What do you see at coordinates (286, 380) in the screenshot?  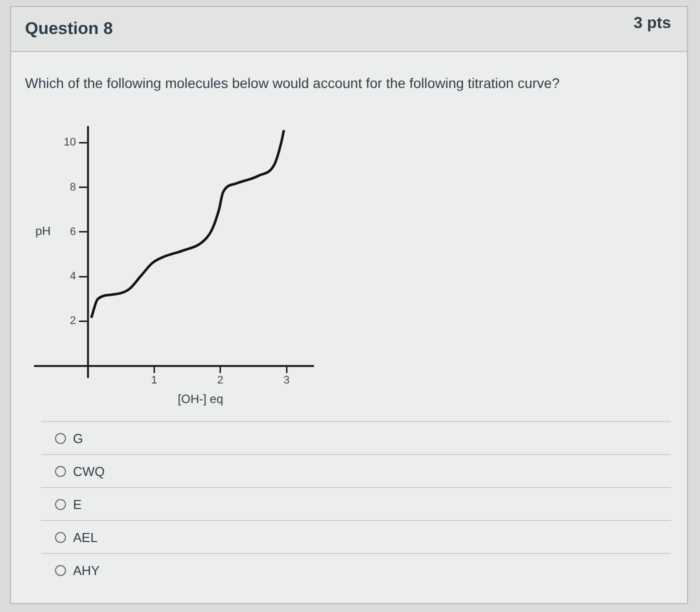 I see `x-tick-label: 3` at bounding box center [286, 380].